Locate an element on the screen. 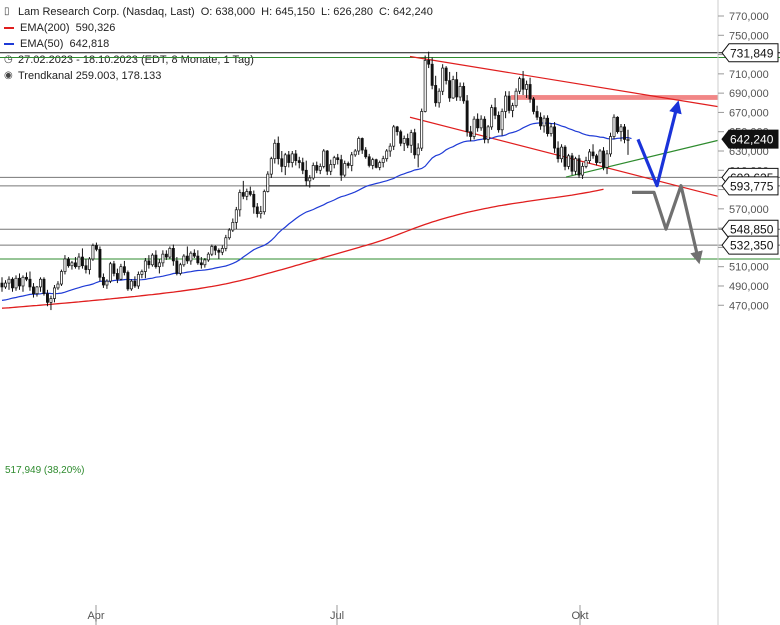 Image resolution: width=780 pixels, height=625 pixels. ohlc-high: 645,150 is located at coordinates (295, 12).